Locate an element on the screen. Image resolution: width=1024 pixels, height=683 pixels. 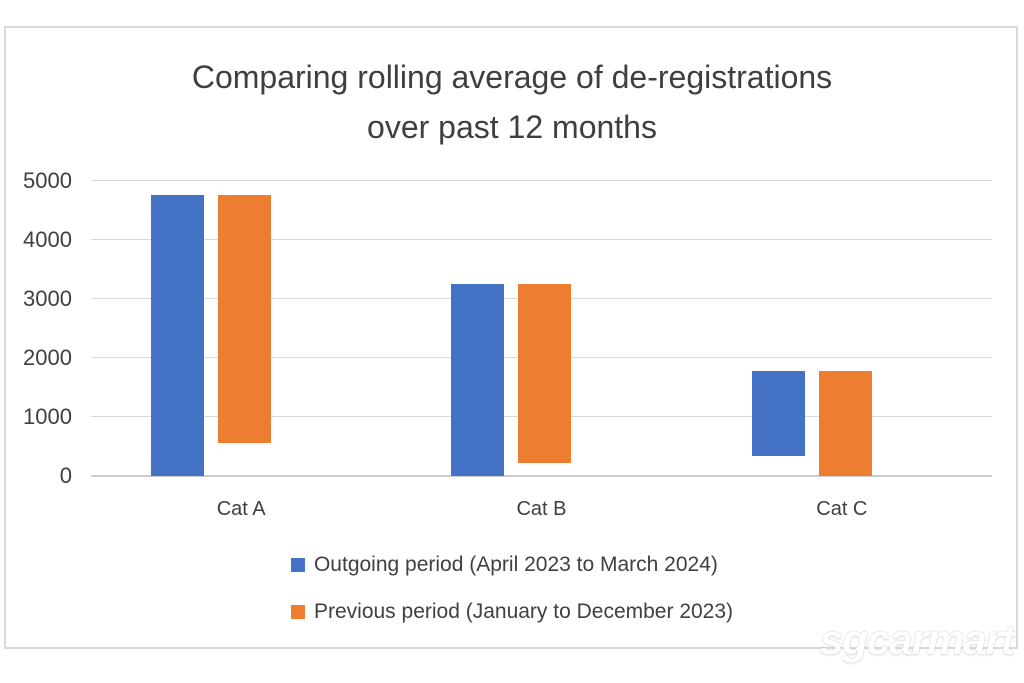
bar-cat-b-outgoing is located at coordinates (478, 379).